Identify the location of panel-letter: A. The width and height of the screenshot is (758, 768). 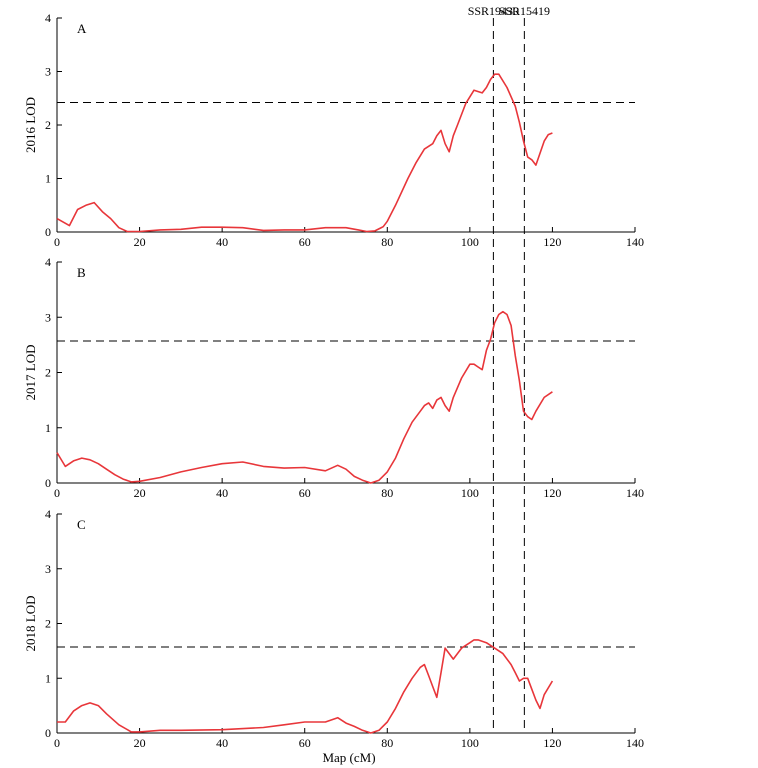
(82, 28).